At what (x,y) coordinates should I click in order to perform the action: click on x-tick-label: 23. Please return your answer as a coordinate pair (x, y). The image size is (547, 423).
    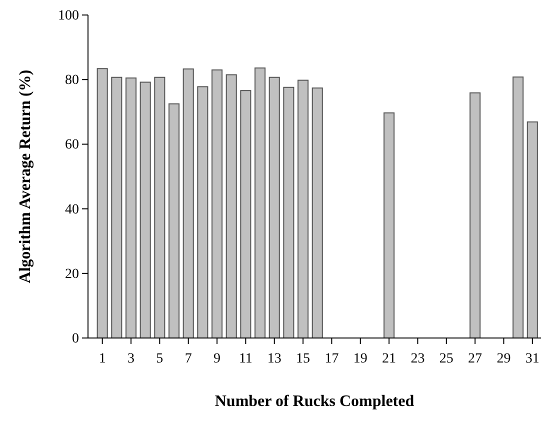
    Looking at the image, I should click on (417, 358).